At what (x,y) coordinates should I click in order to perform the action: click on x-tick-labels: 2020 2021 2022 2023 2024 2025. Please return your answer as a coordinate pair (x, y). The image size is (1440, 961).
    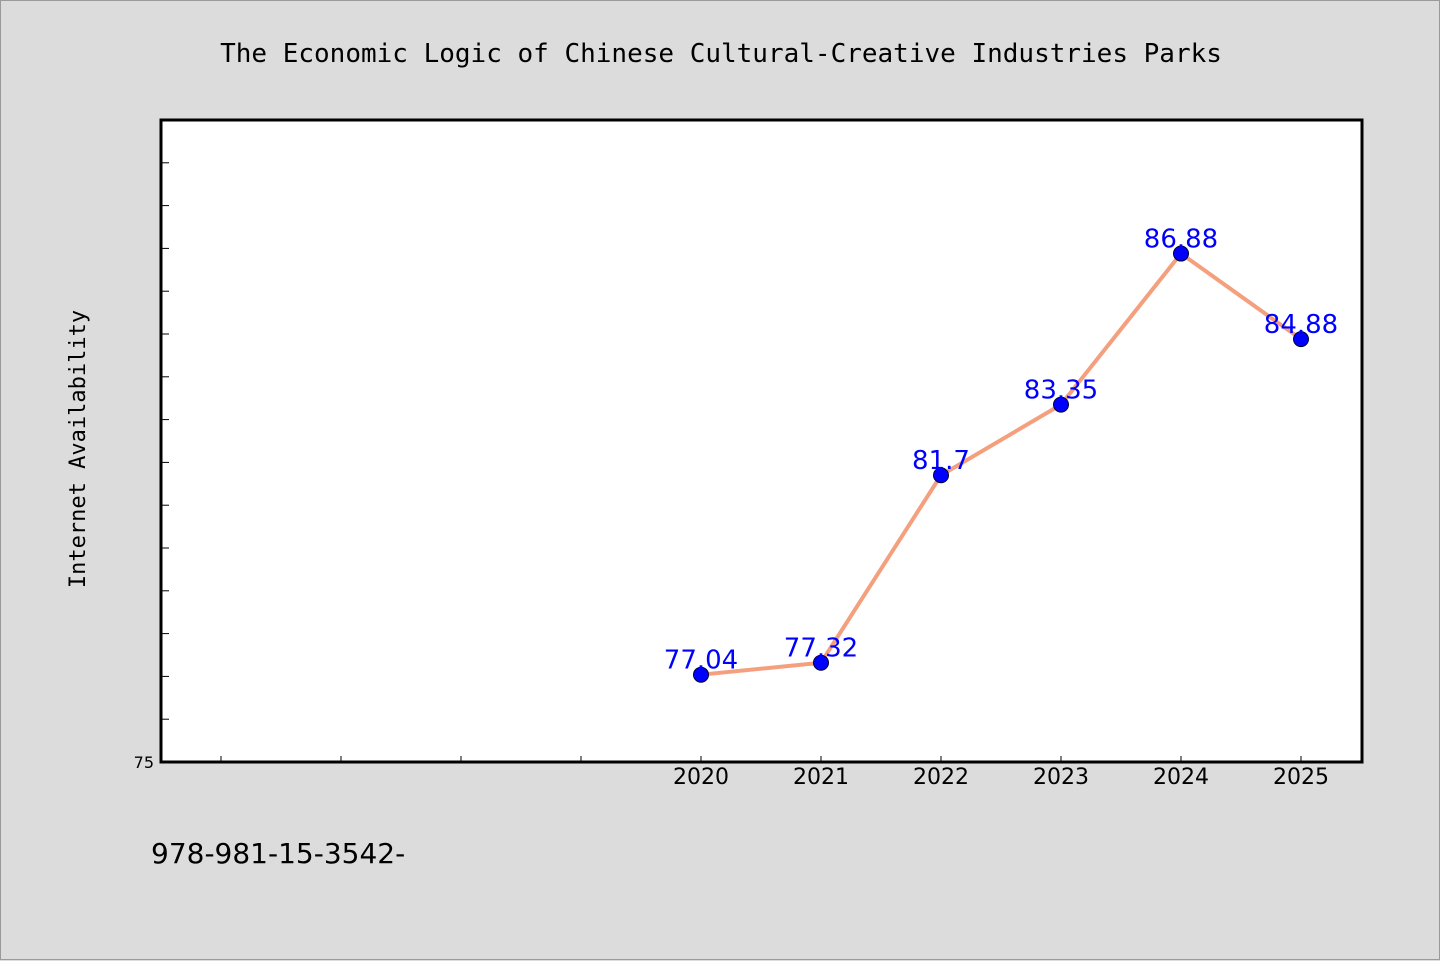
    Looking at the image, I should click on (1001, 777).